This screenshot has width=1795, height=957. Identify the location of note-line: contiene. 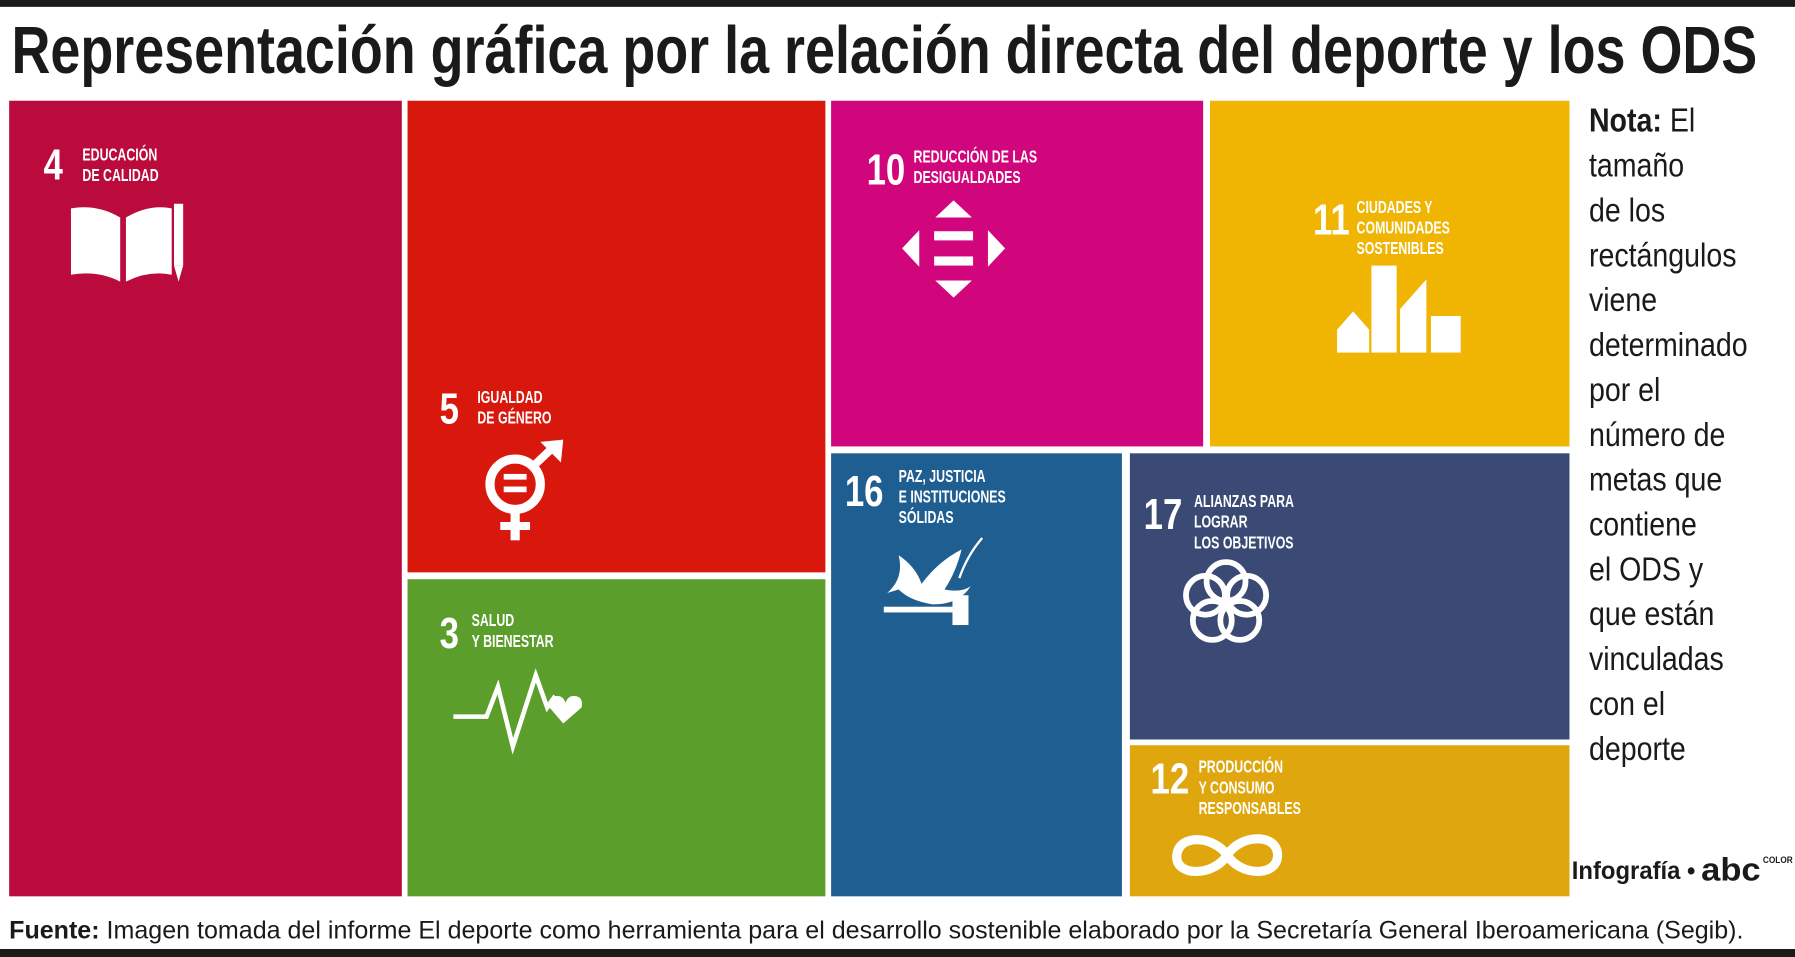
(1643, 524).